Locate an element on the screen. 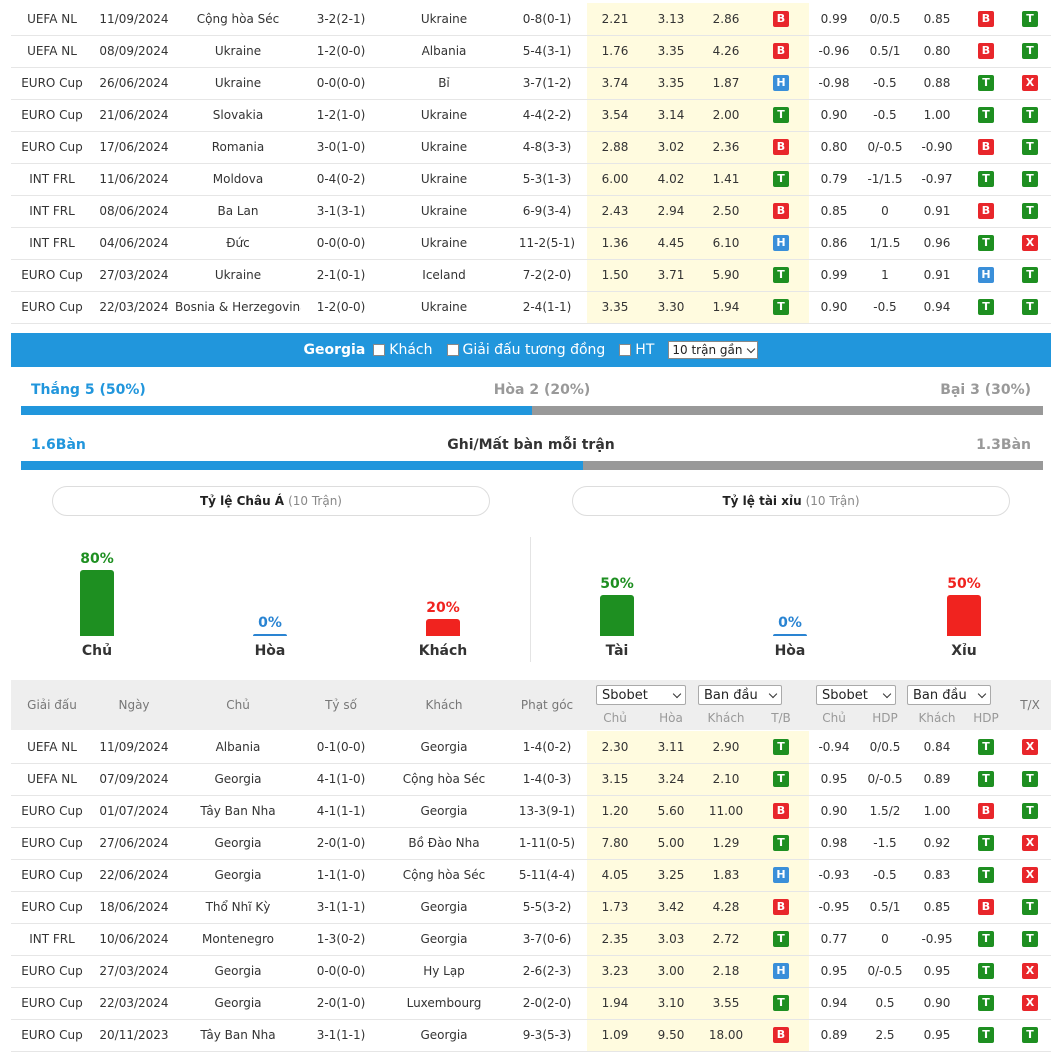  away-team: Hy Lạp is located at coordinates (444, 971).